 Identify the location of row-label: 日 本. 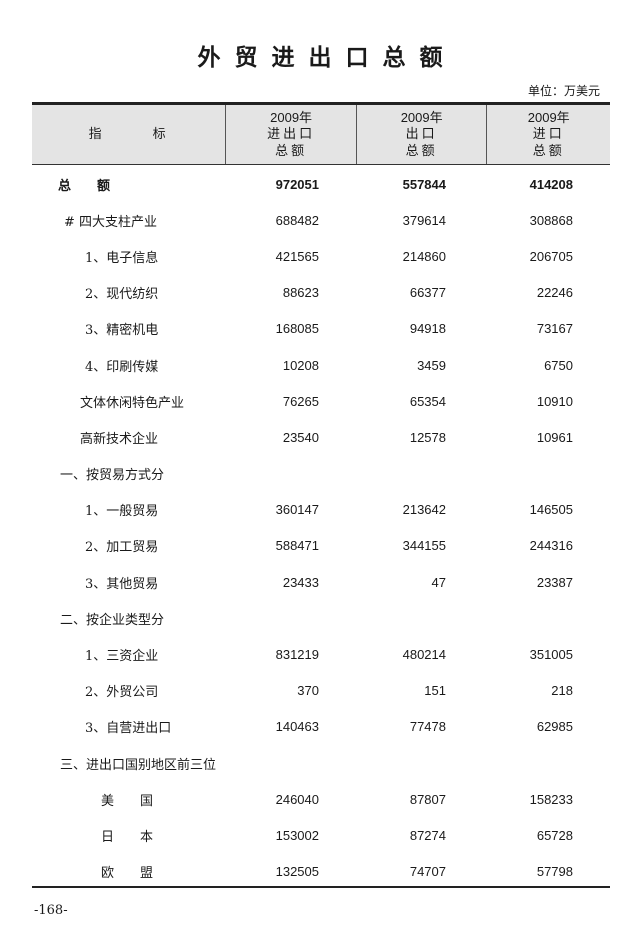
(127, 837).